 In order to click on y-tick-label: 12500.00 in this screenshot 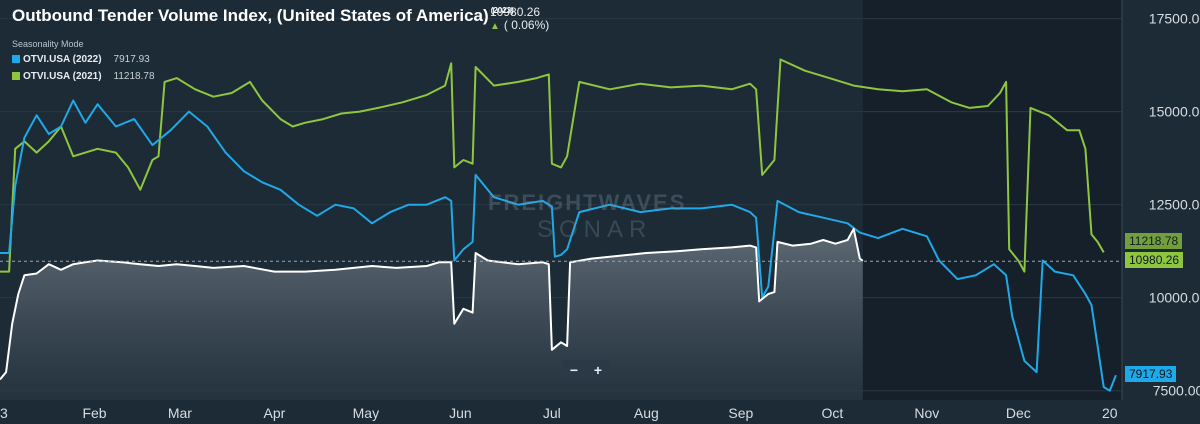, I will do `click(1174, 205)`.